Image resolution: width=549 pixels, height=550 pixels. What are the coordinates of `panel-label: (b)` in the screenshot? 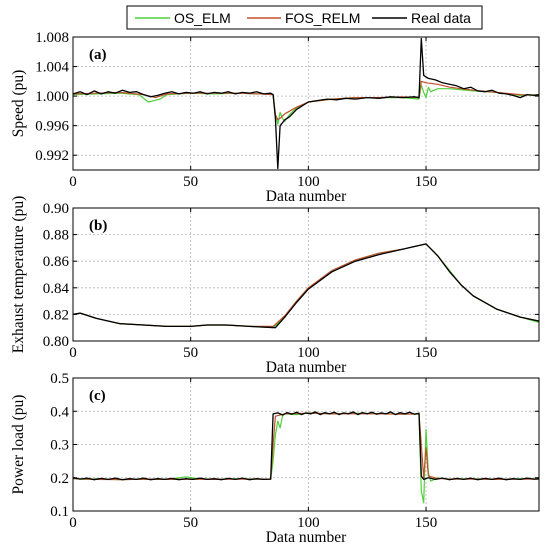 It's located at (98, 226).